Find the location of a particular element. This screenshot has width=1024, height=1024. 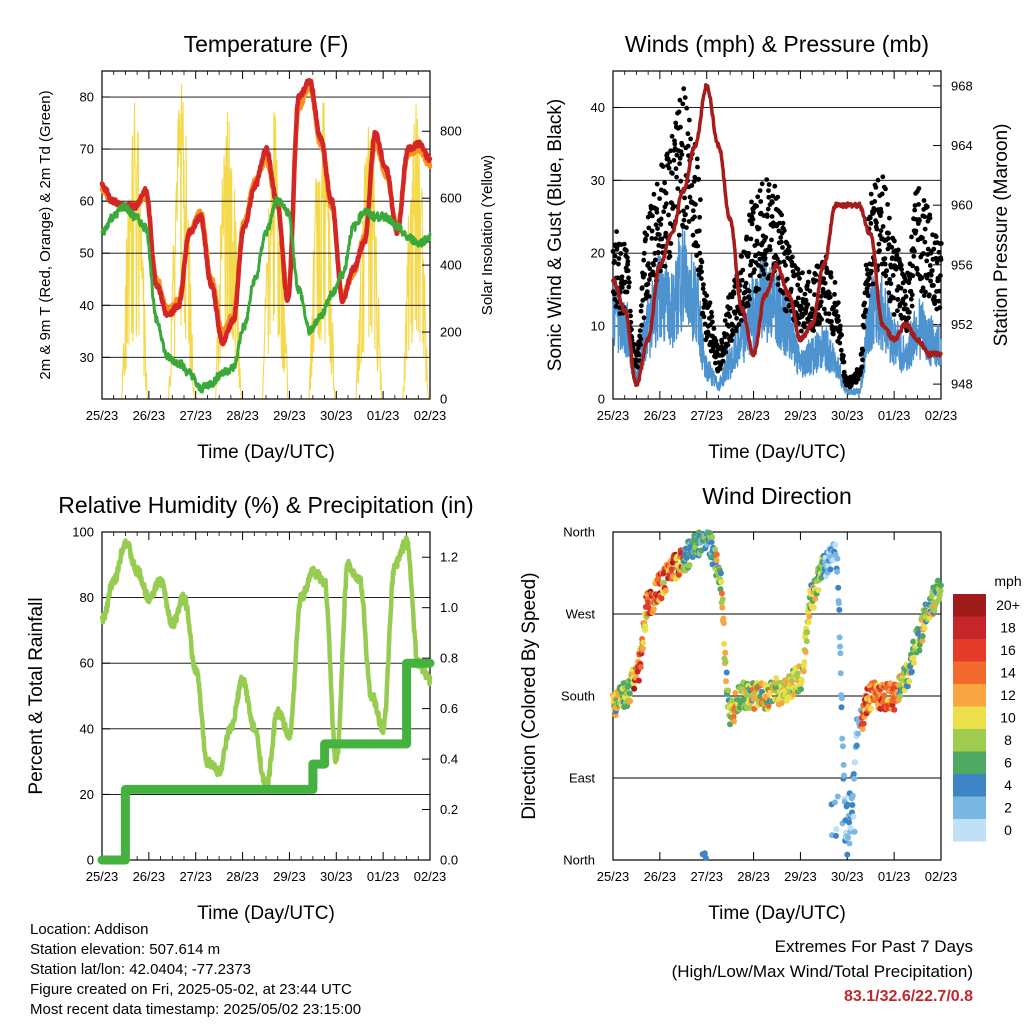

solar-insolation-line is located at coordinates (369, 263).